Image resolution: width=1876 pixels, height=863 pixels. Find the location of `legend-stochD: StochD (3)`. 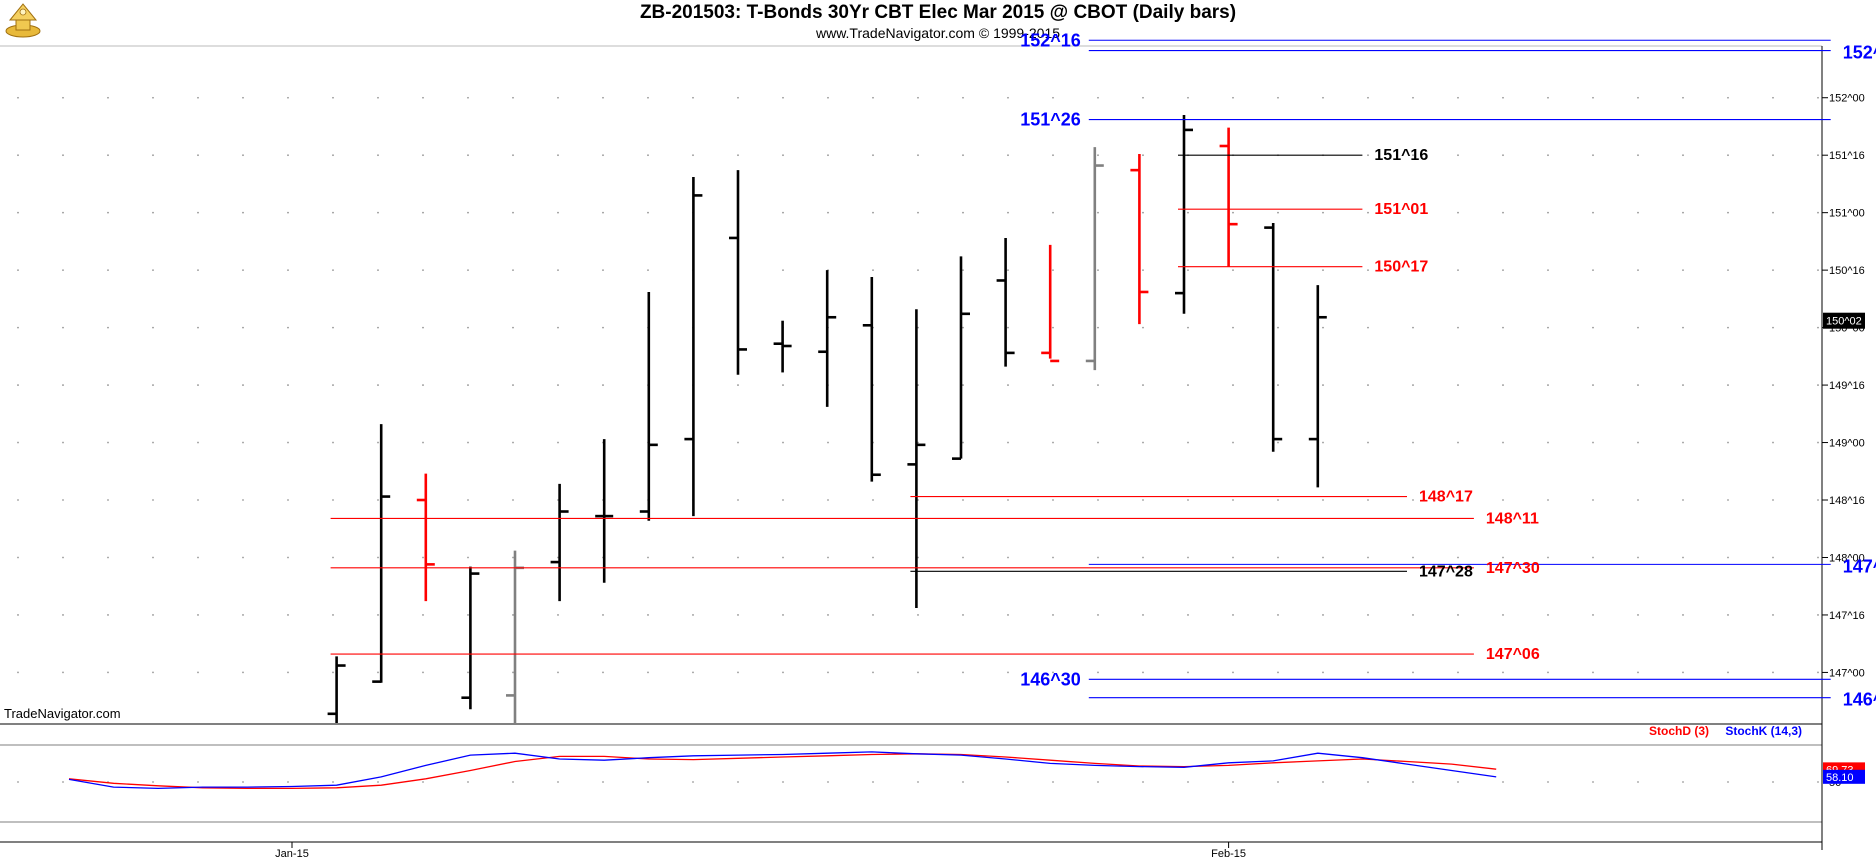

legend-stochD: StochD (3) is located at coordinates (1679, 731).